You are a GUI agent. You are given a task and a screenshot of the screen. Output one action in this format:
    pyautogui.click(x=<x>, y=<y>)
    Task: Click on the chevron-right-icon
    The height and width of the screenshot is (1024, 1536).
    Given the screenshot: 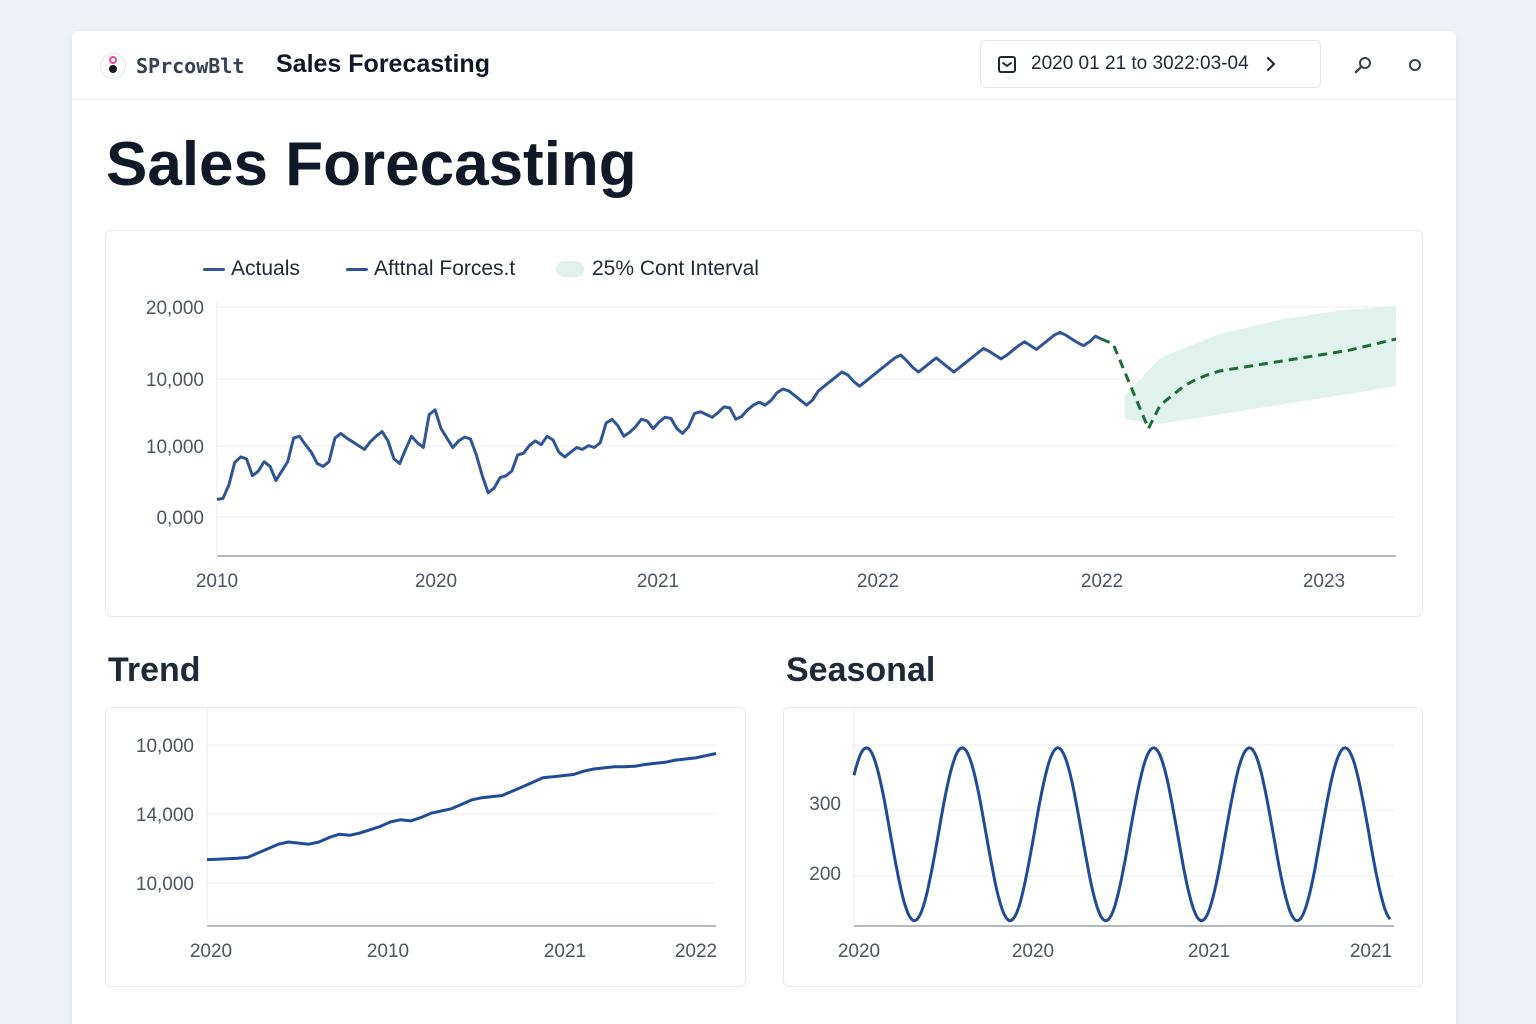 What is the action you would take?
    pyautogui.click(x=1270, y=64)
    